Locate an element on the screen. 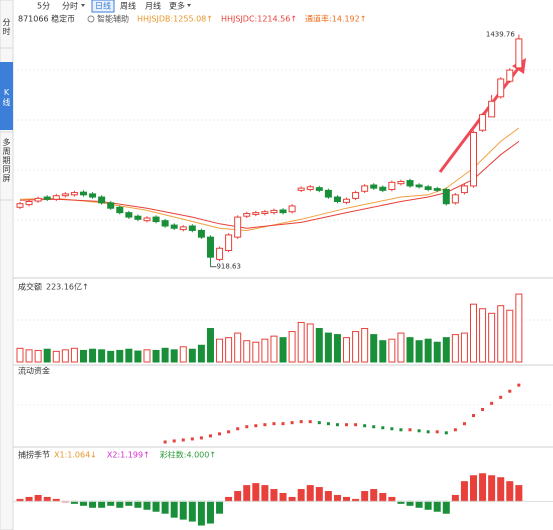  sidebar-active-tab is located at coordinates (6, 96).